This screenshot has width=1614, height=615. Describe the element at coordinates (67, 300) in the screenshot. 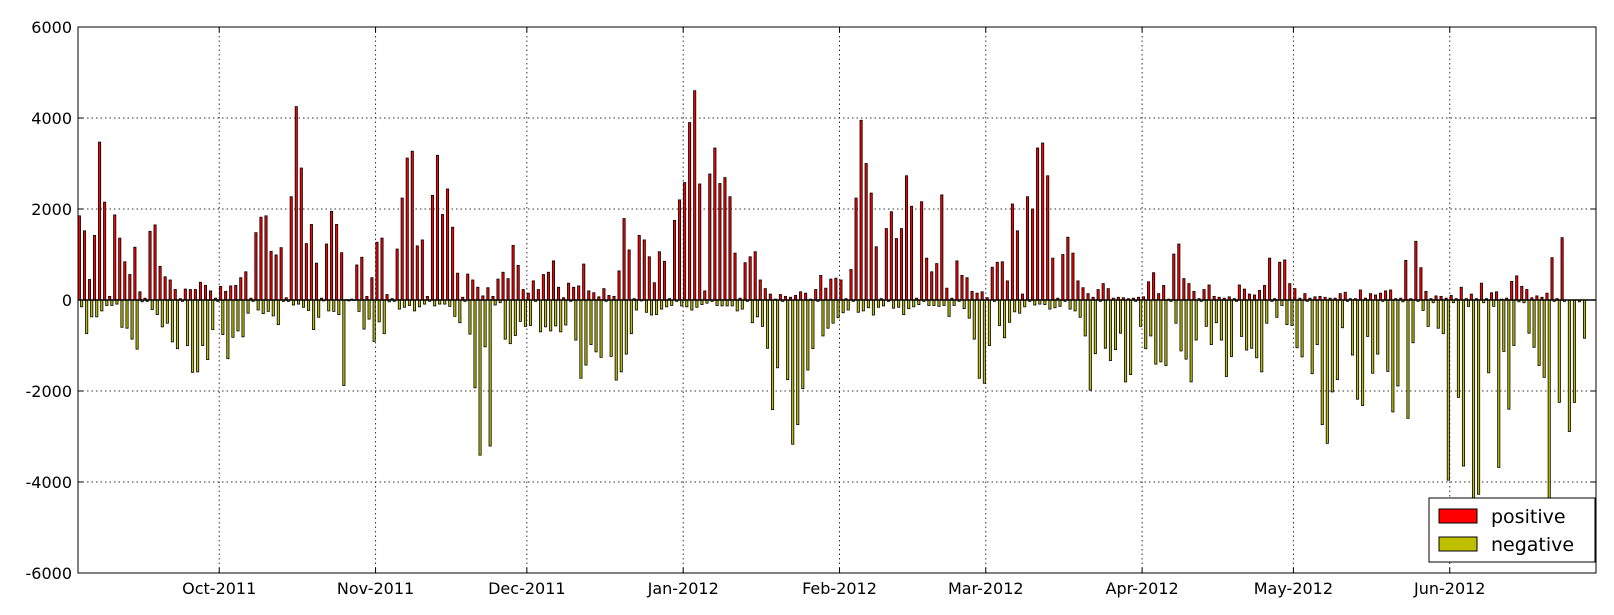

I see `y-tick-label: 0` at that location.